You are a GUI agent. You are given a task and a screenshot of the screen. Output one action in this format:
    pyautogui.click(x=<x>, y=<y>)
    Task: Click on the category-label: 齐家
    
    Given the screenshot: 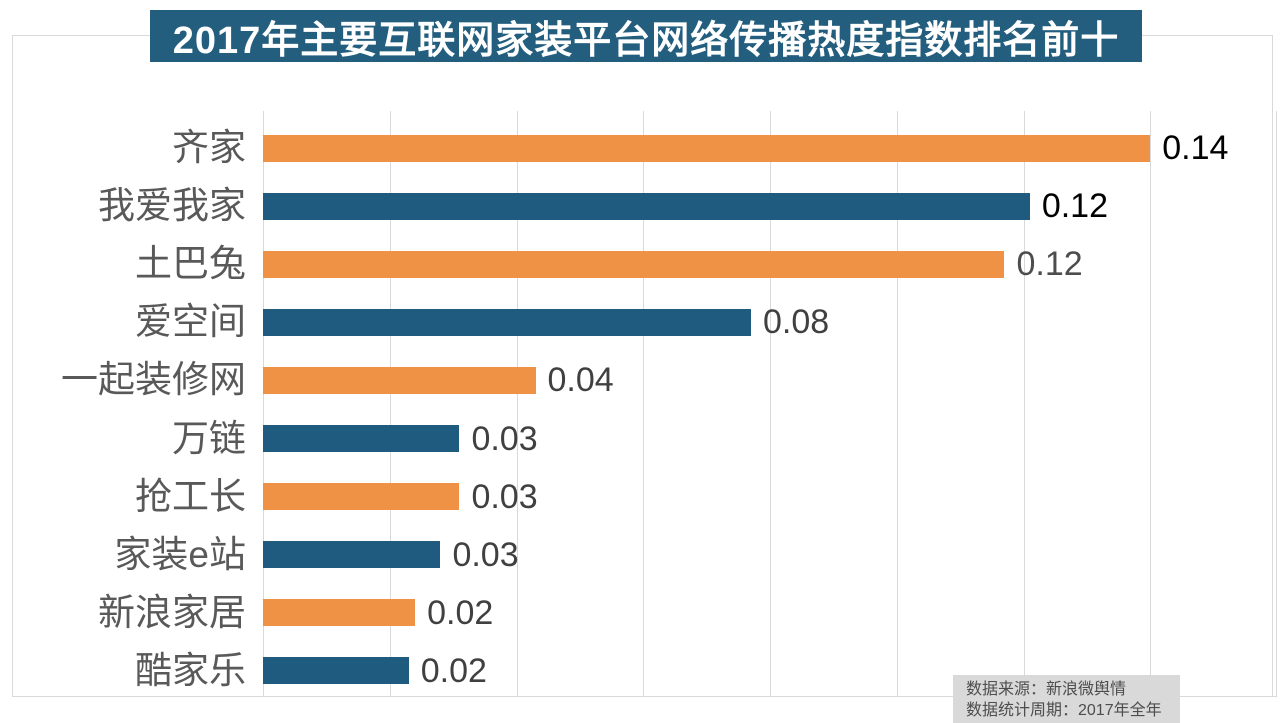 What is the action you would take?
    pyautogui.click(x=209, y=148)
    